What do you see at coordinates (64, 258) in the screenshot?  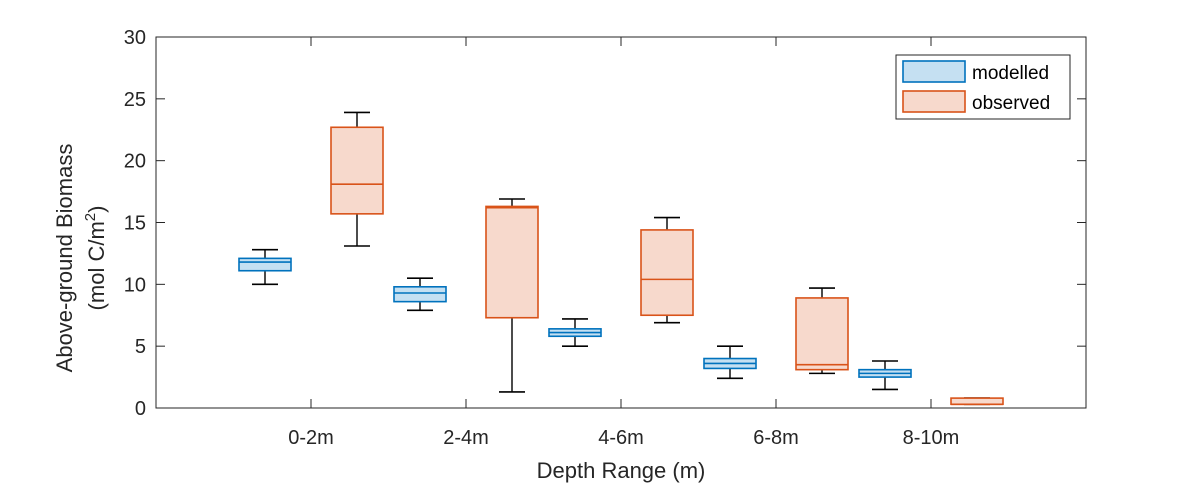 I see `y-axis-title-line1: Above-ground Biomass` at bounding box center [64, 258].